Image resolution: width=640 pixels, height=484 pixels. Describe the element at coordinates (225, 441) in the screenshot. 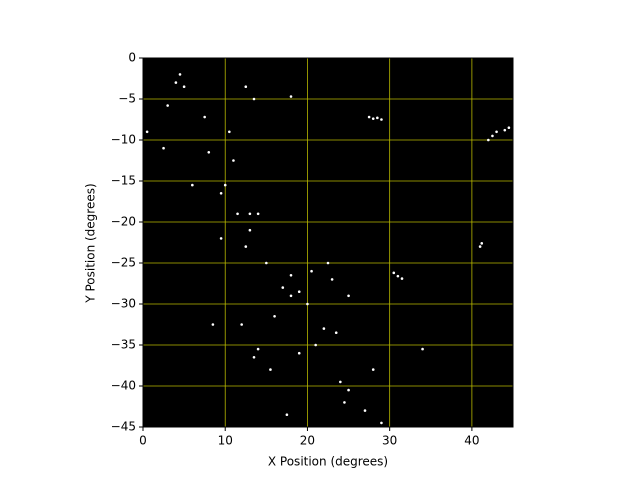

I see `x-tick-label: 10` at that location.